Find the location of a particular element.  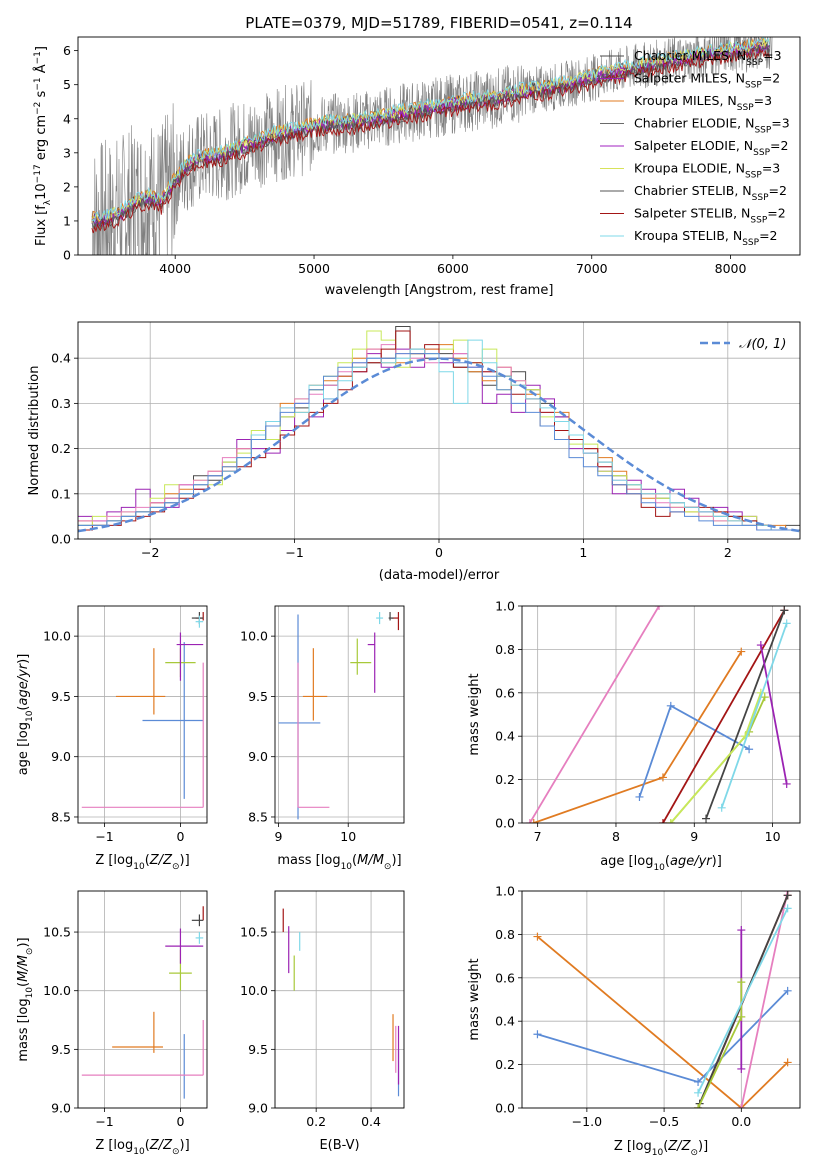

legend-label-part: Kroupa MILES, N is located at coordinates (685, 100).